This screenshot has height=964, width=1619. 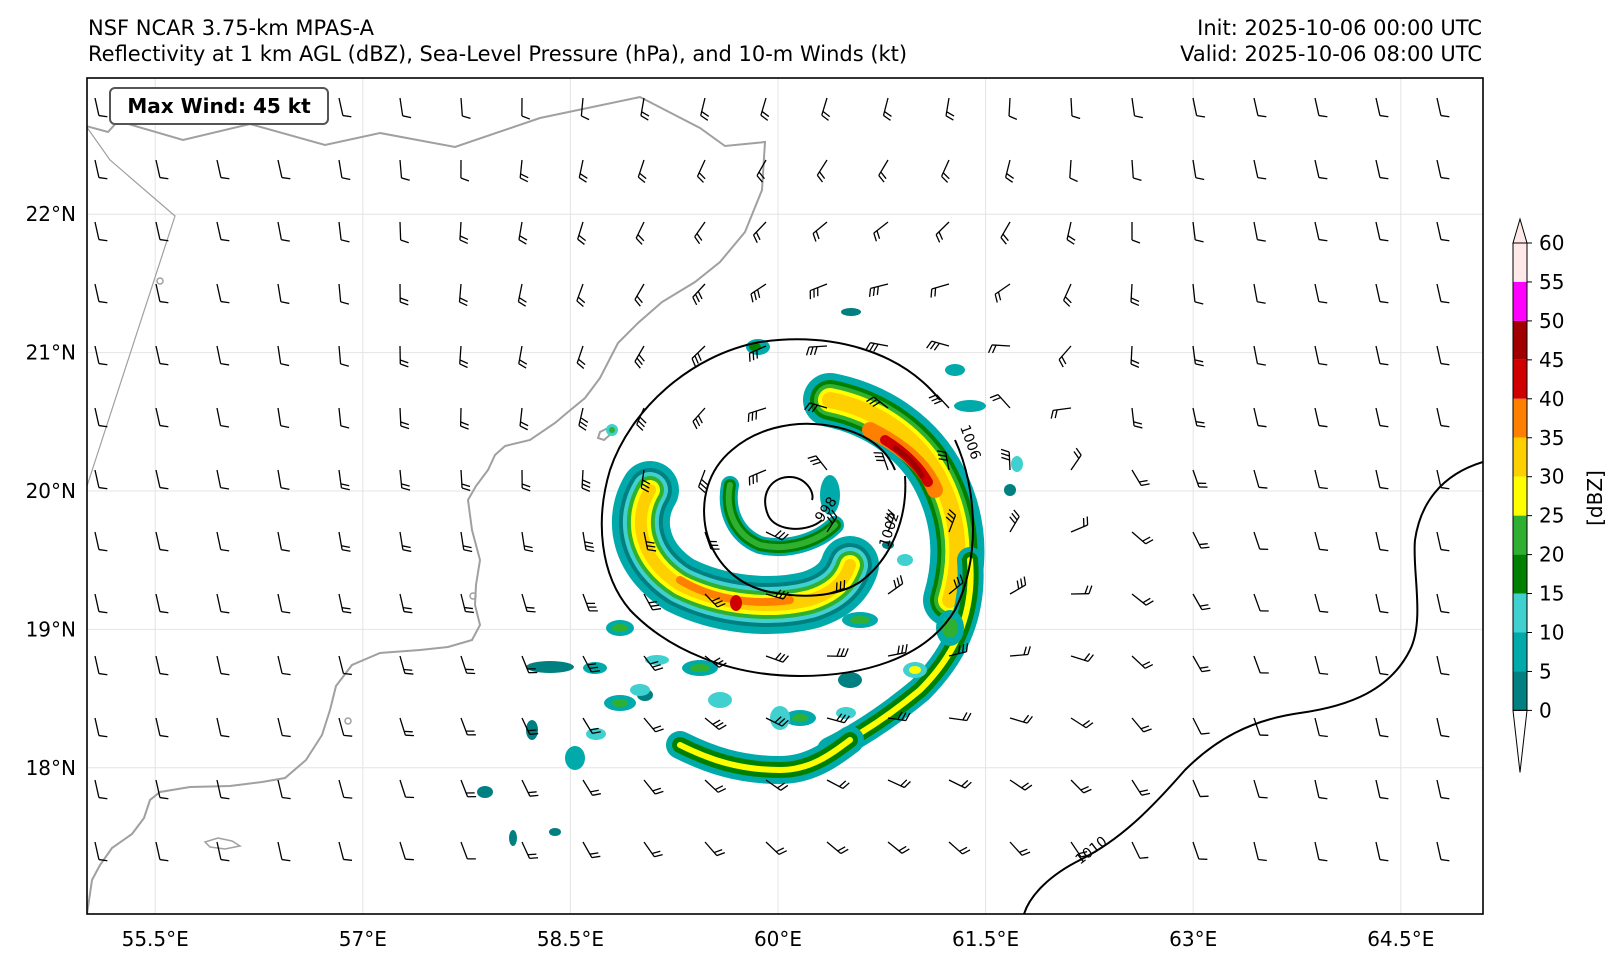 What do you see at coordinates (1551, 360) in the screenshot?
I see `colorbar-tick-label: 45` at bounding box center [1551, 360].